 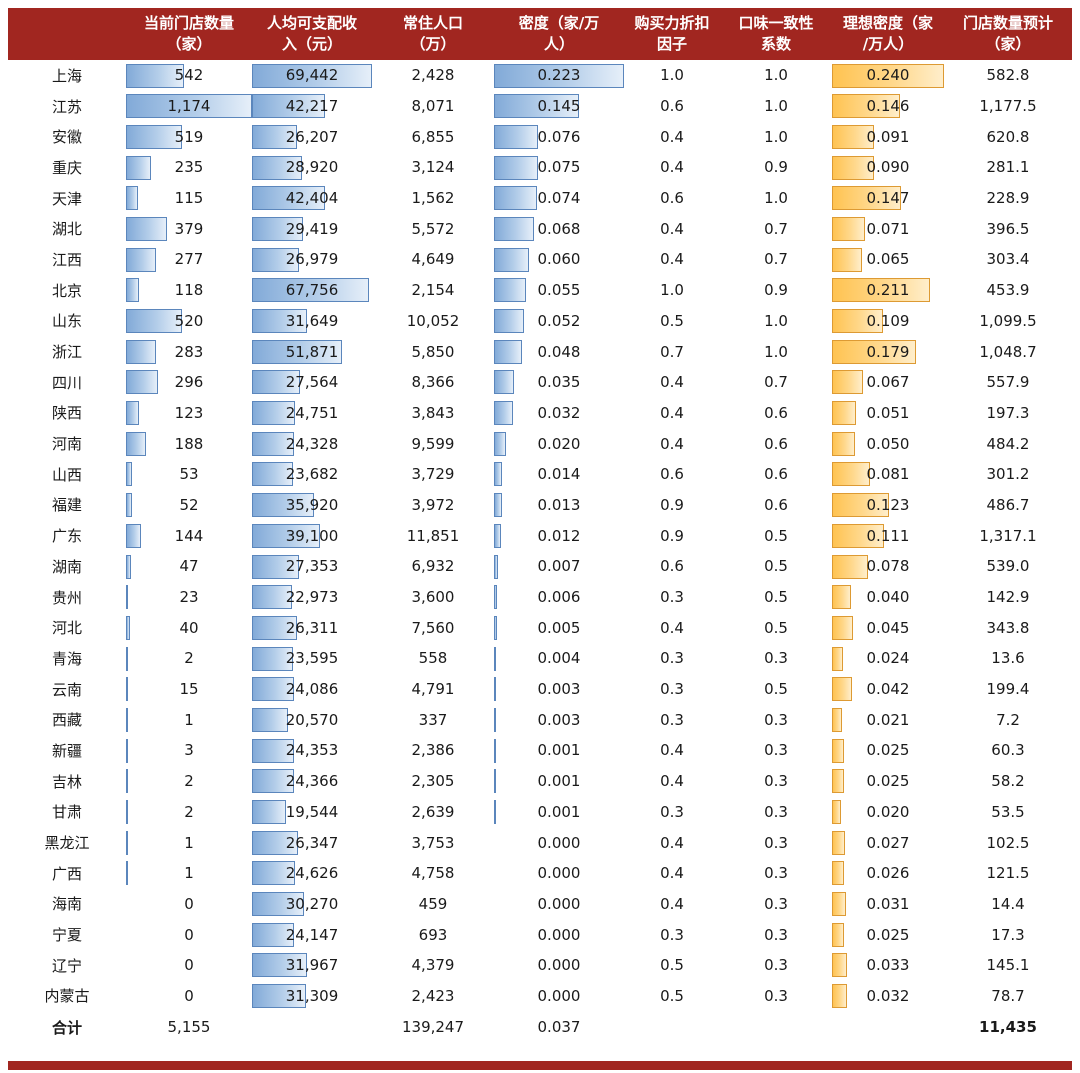 What do you see at coordinates (559, 597) in the screenshot?
I see `density-cell: 0.006` at bounding box center [559, 597].